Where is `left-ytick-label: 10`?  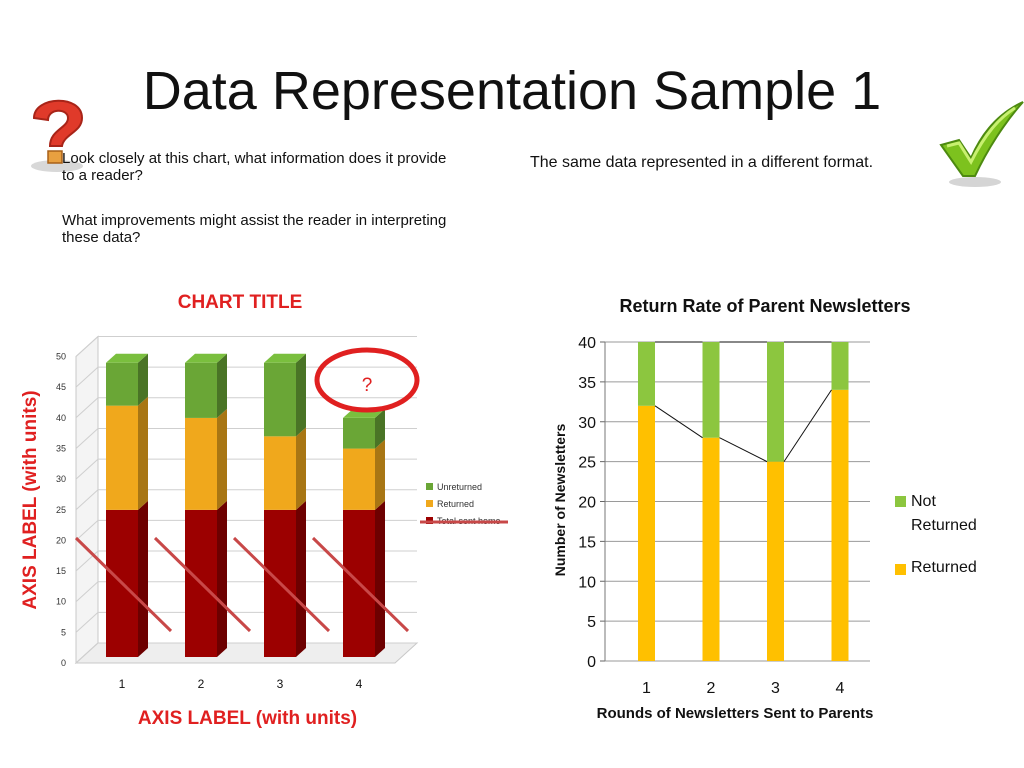
left-ytick-label: 10 is located at coordinates (61, 602).